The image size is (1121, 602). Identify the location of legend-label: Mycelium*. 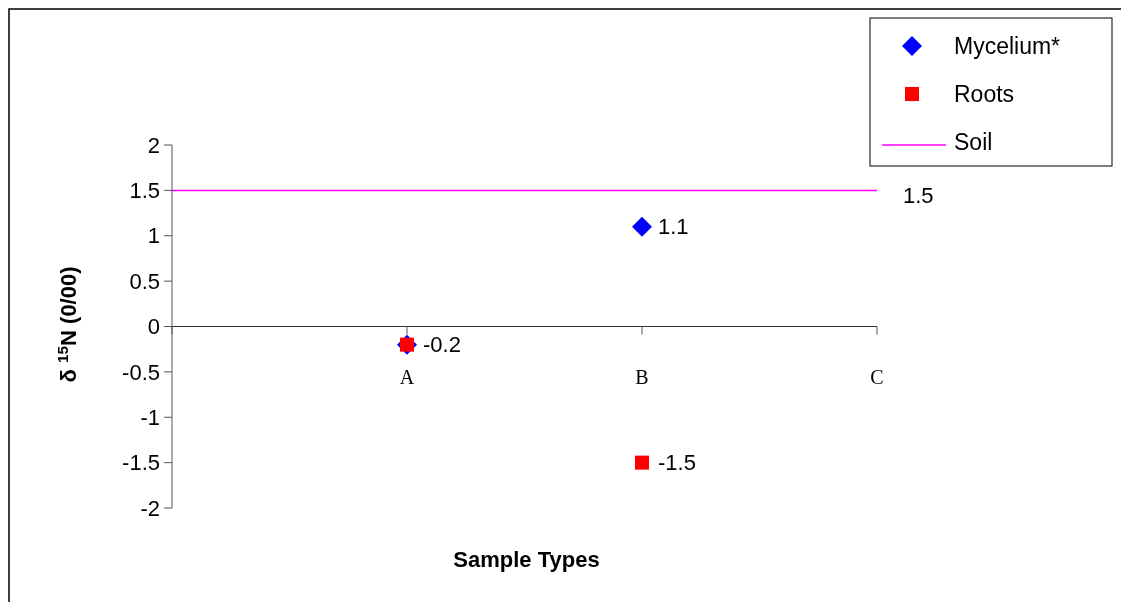
(1007, 46).